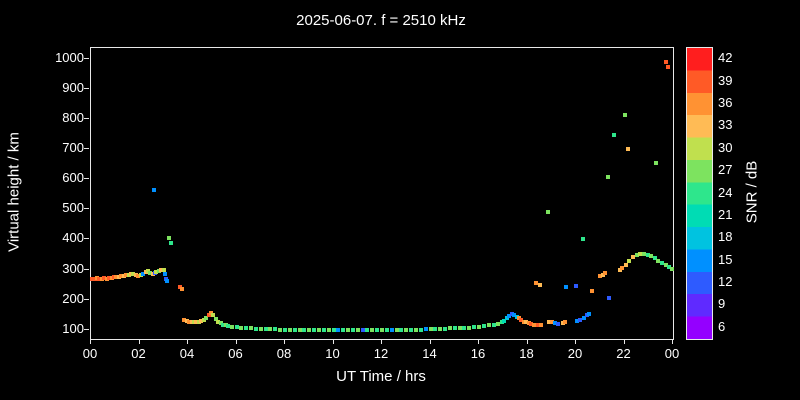 This screenshot has height=400, width=800. Describe the element at coordinates (672, 353) in the screenshot. I see `x-tick-label: 00` at that location.